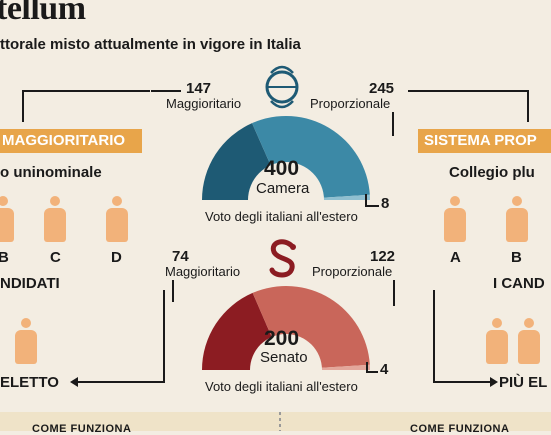  I want to click on camera-semicircle-chart, so click(286, 158).